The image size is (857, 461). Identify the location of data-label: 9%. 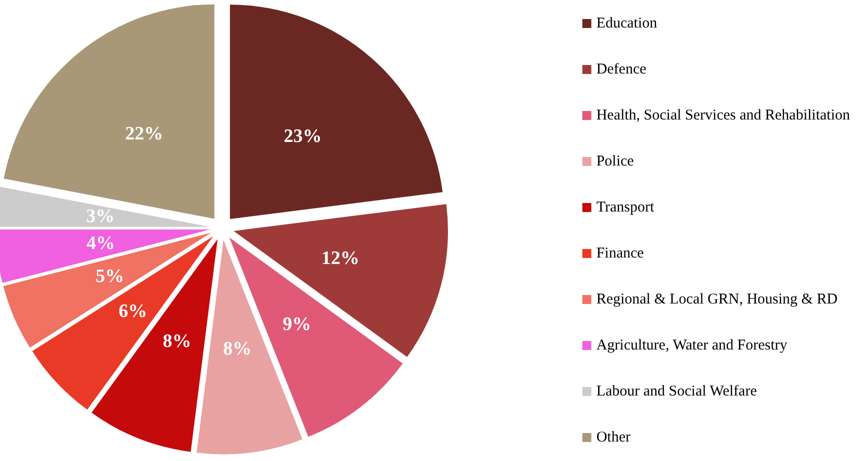
(297, 325).